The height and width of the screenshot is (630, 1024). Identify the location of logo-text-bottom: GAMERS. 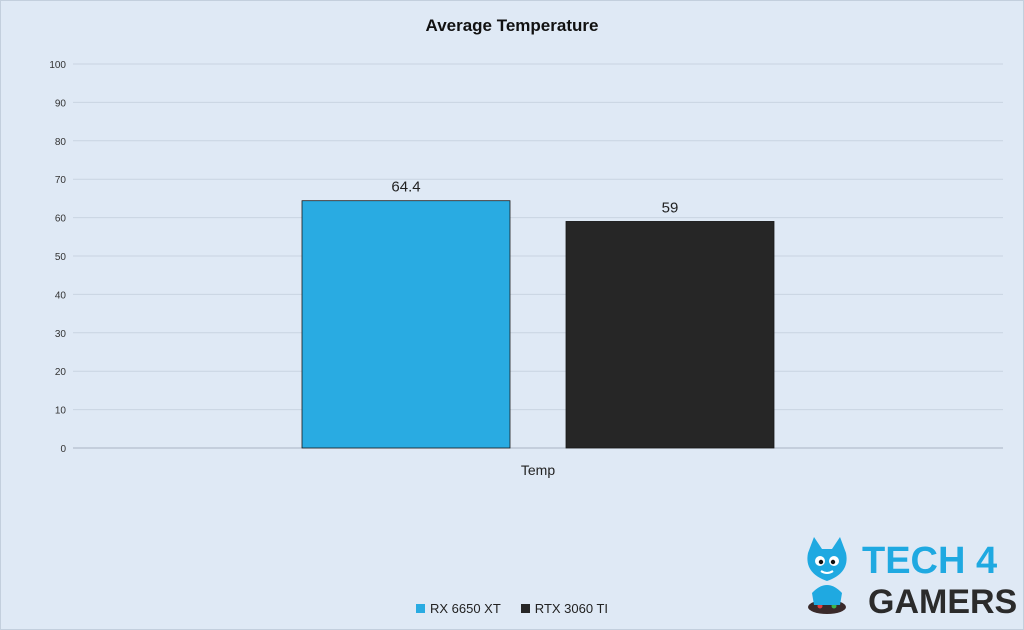
(942, 600).